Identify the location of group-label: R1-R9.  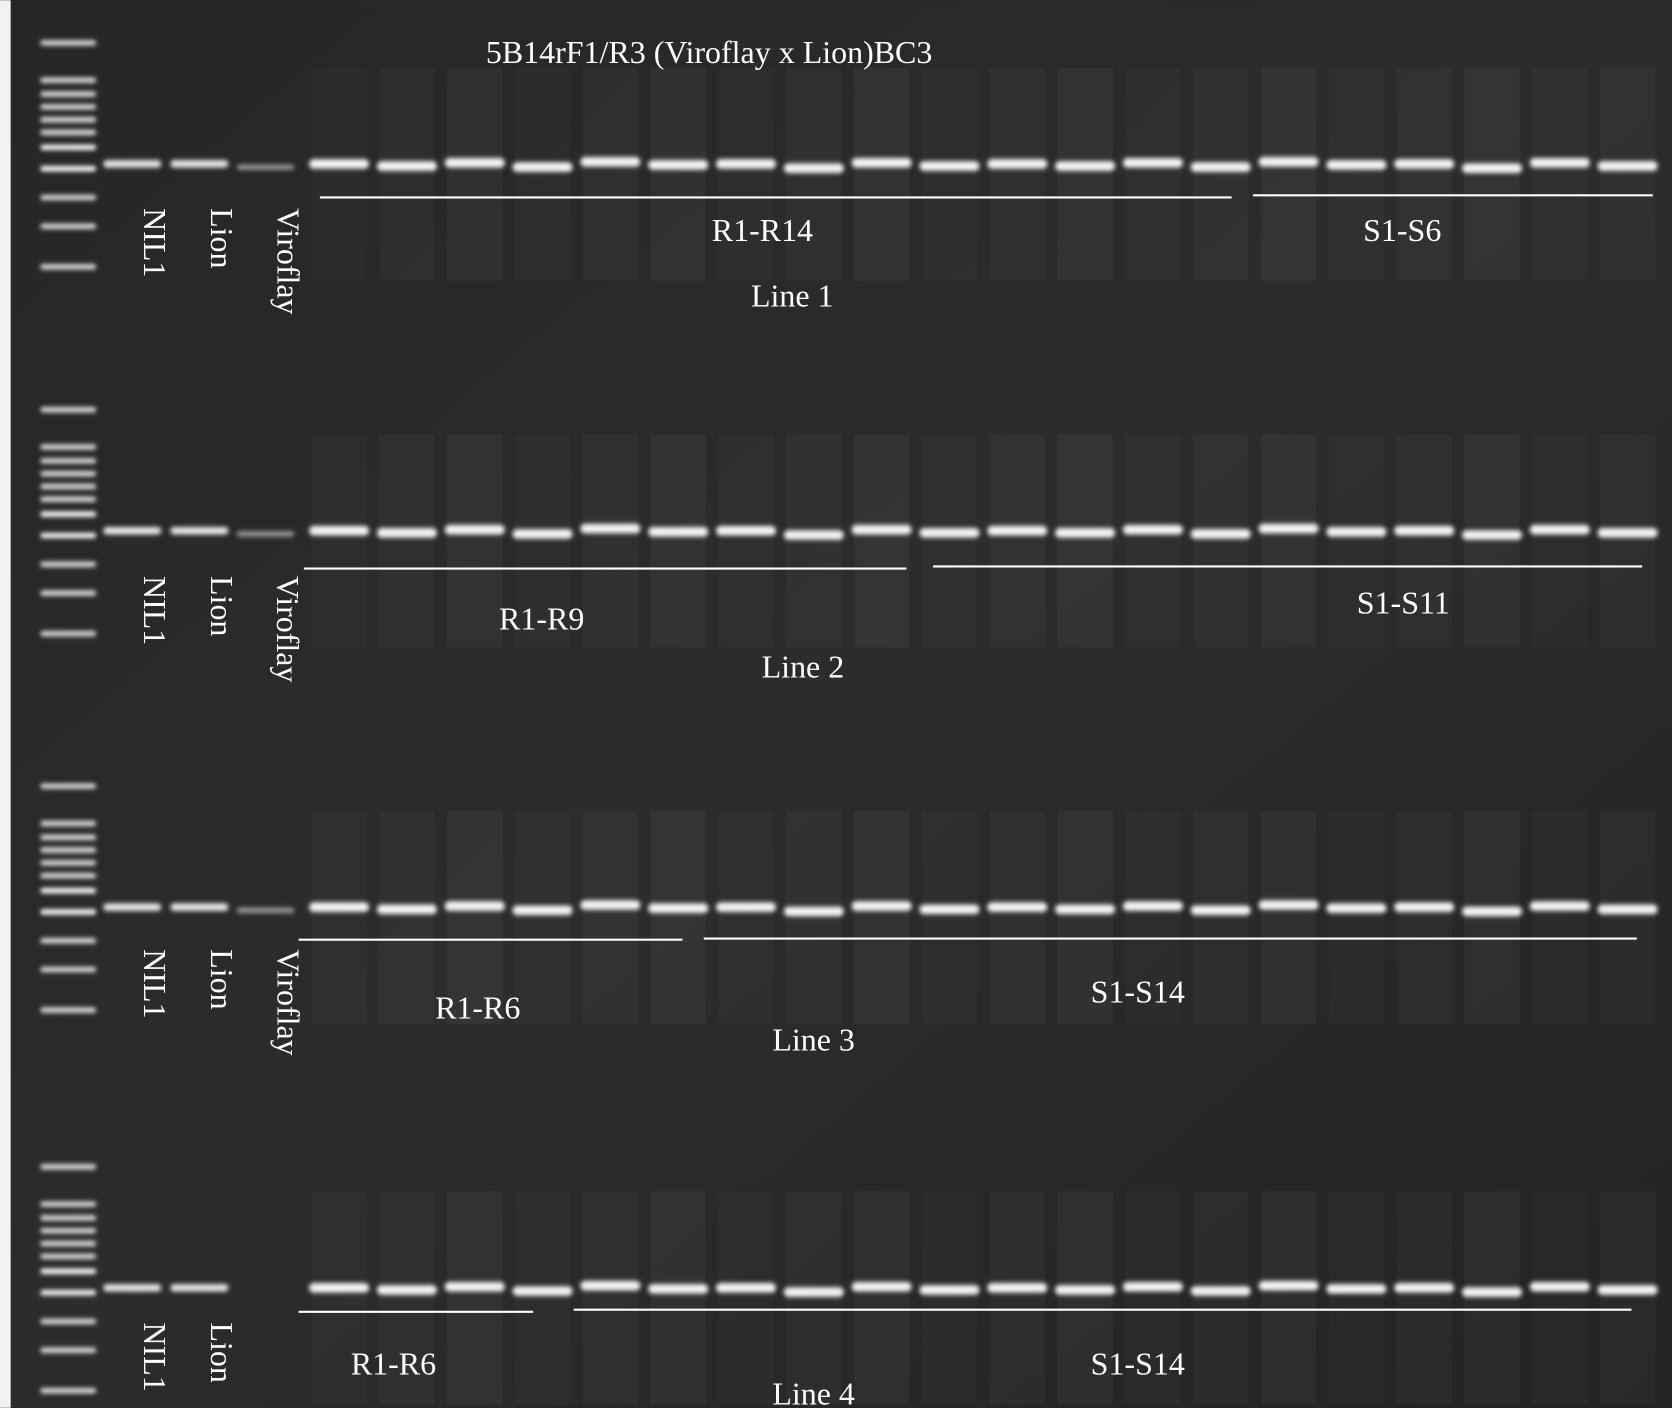
(541, 618).